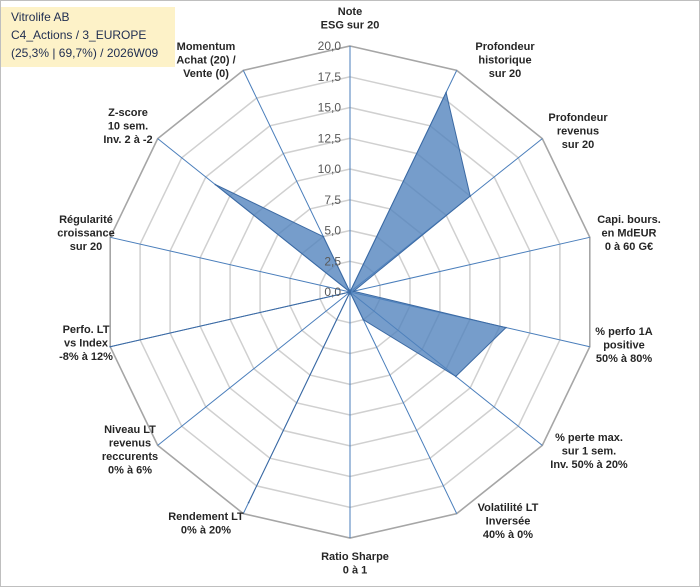 The height and width of the screenshot is (587, 700). What do you see at coordinates (127, 126) in the screenshot?
I see `axis-label: Z-score 10 sem. Inv. 2 à -2` at bounding box center [127, 126].